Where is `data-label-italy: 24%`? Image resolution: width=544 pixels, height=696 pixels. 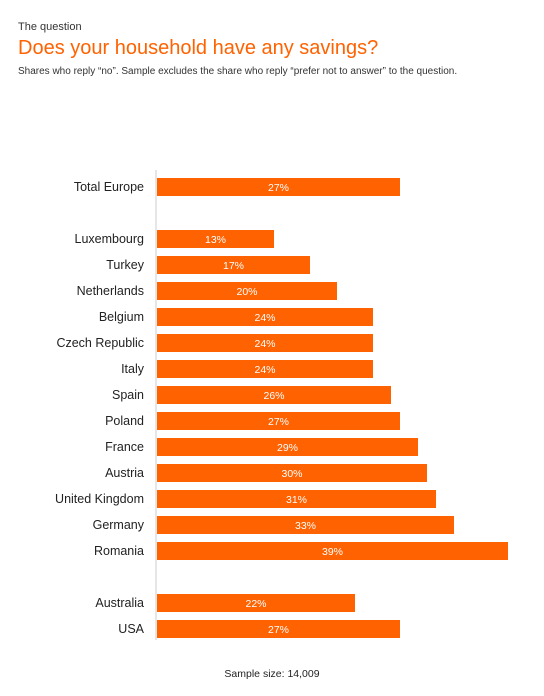
data-label-italy: 24% is located at coordinates (264, 370).